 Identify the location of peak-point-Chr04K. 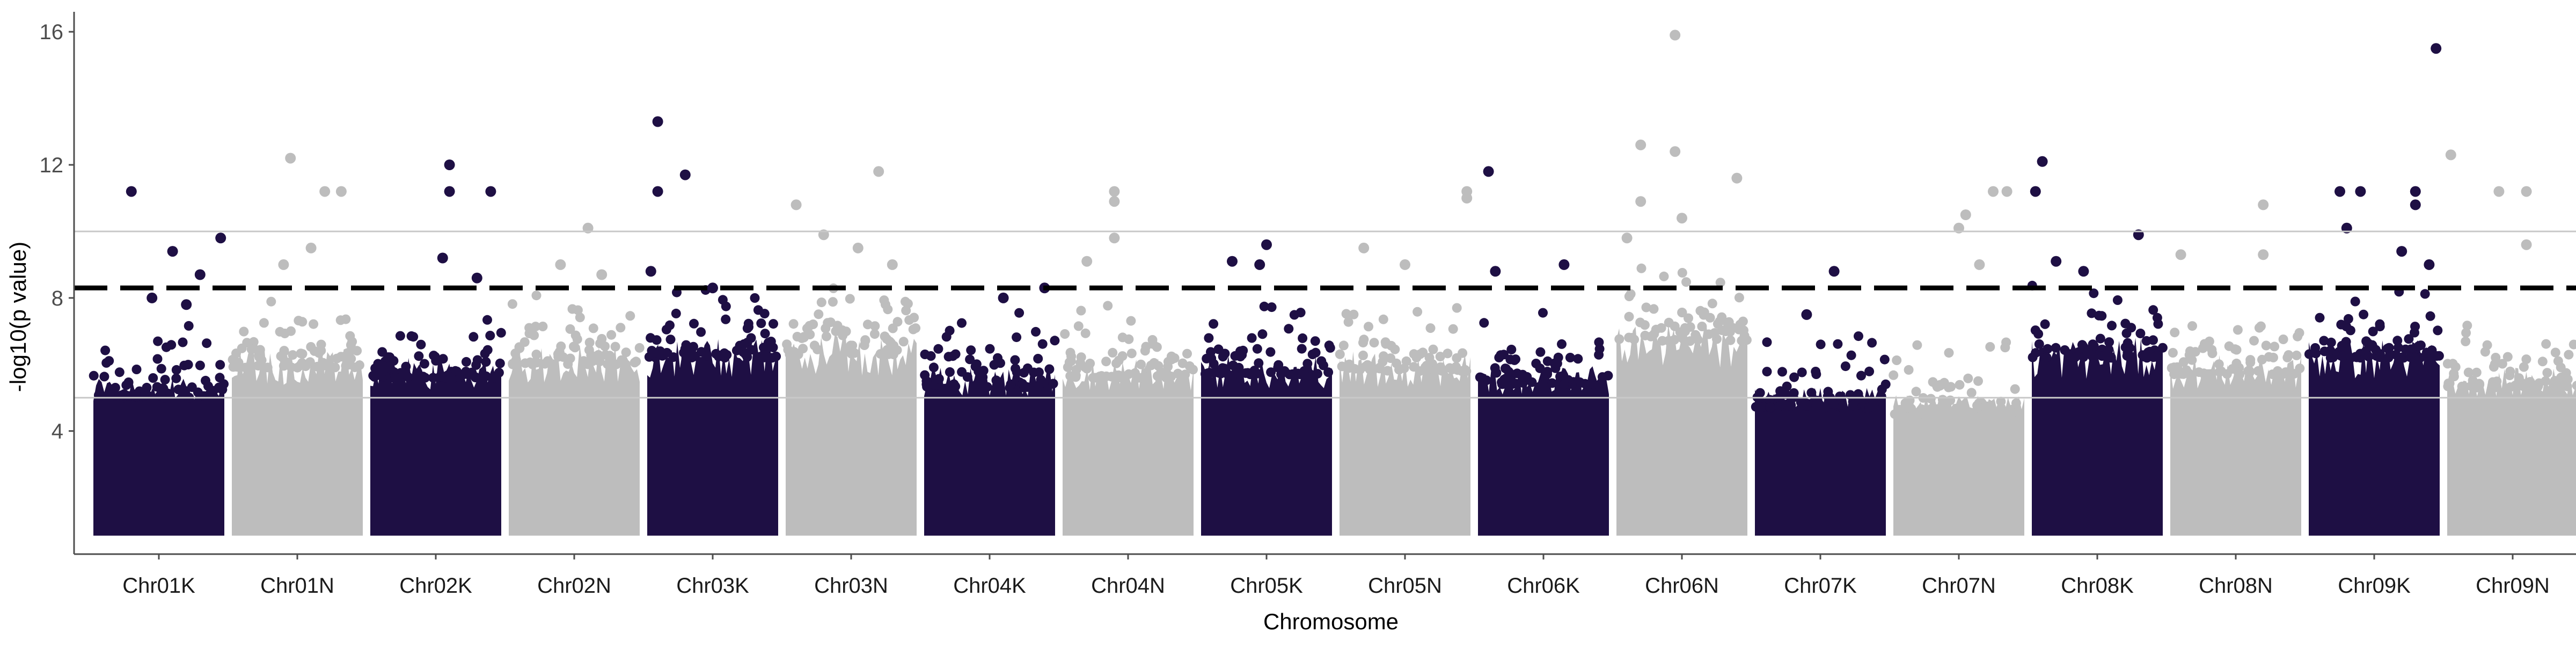
(1003, 298).